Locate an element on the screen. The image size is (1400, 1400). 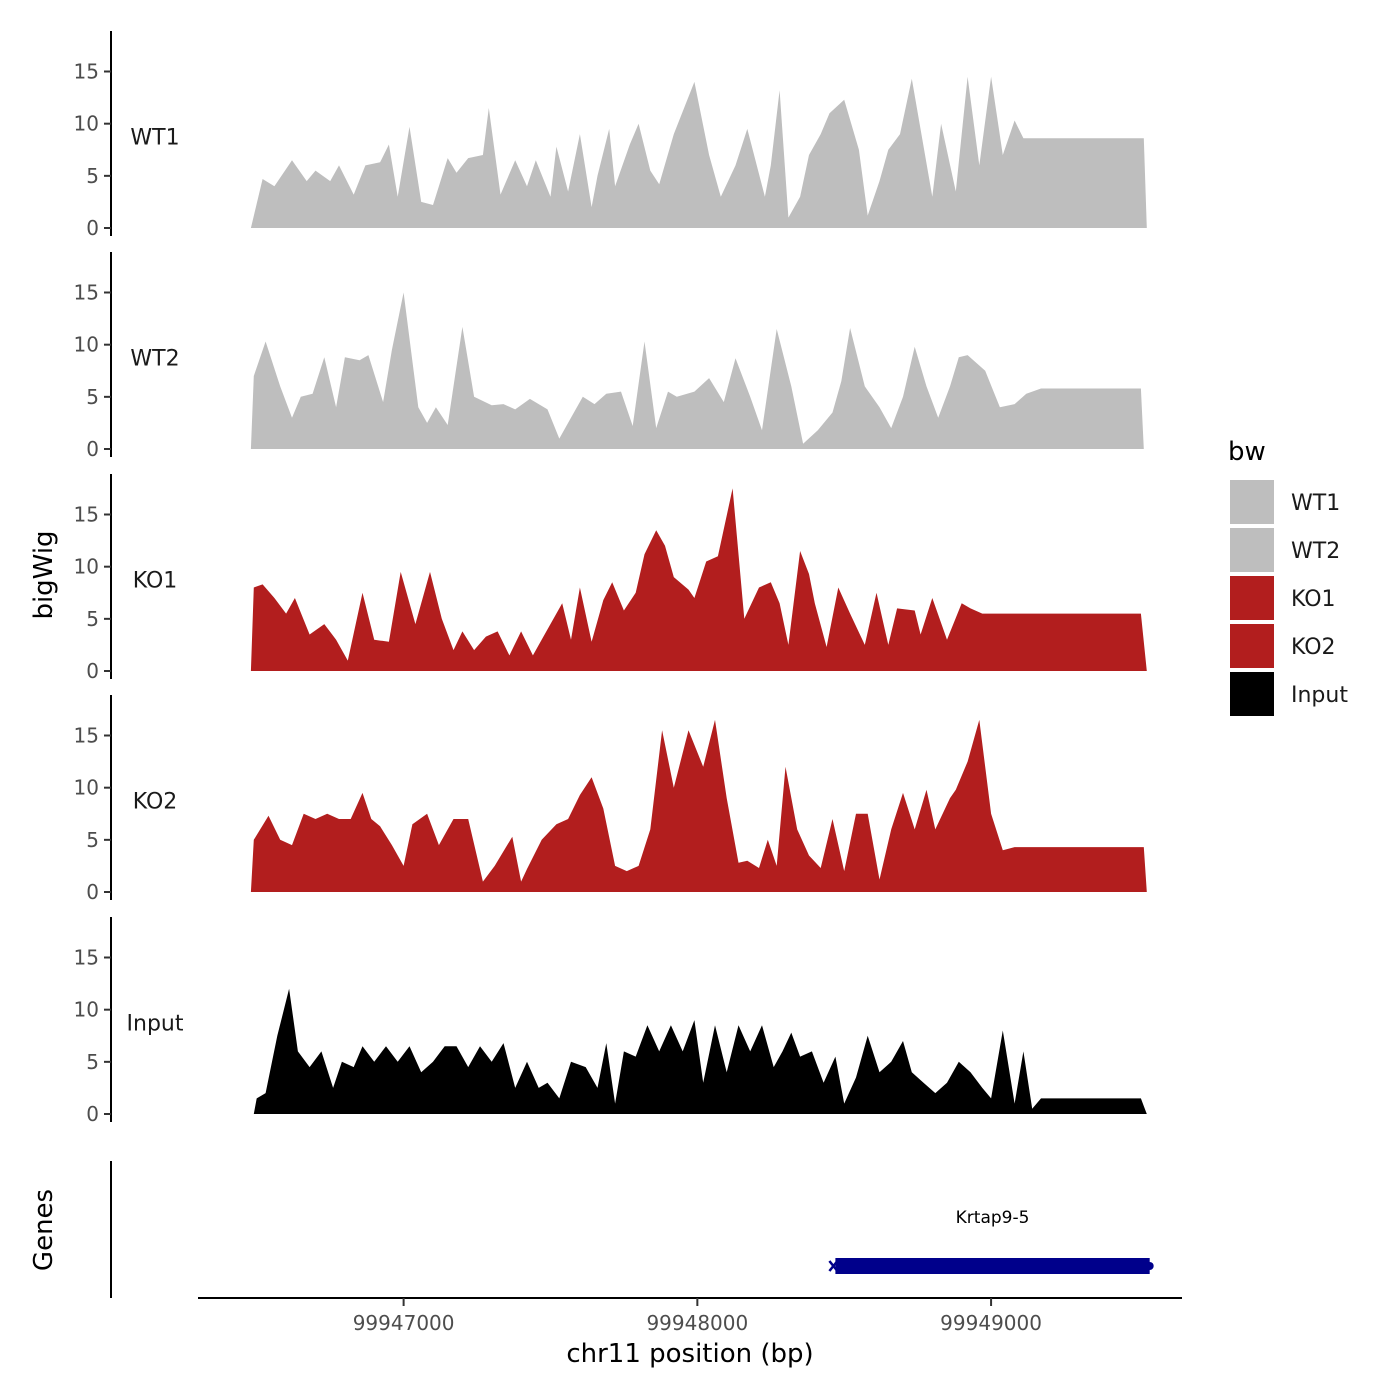
track-ko1: 0 5 10 15 KO1 is located at coordinates (610, 578).